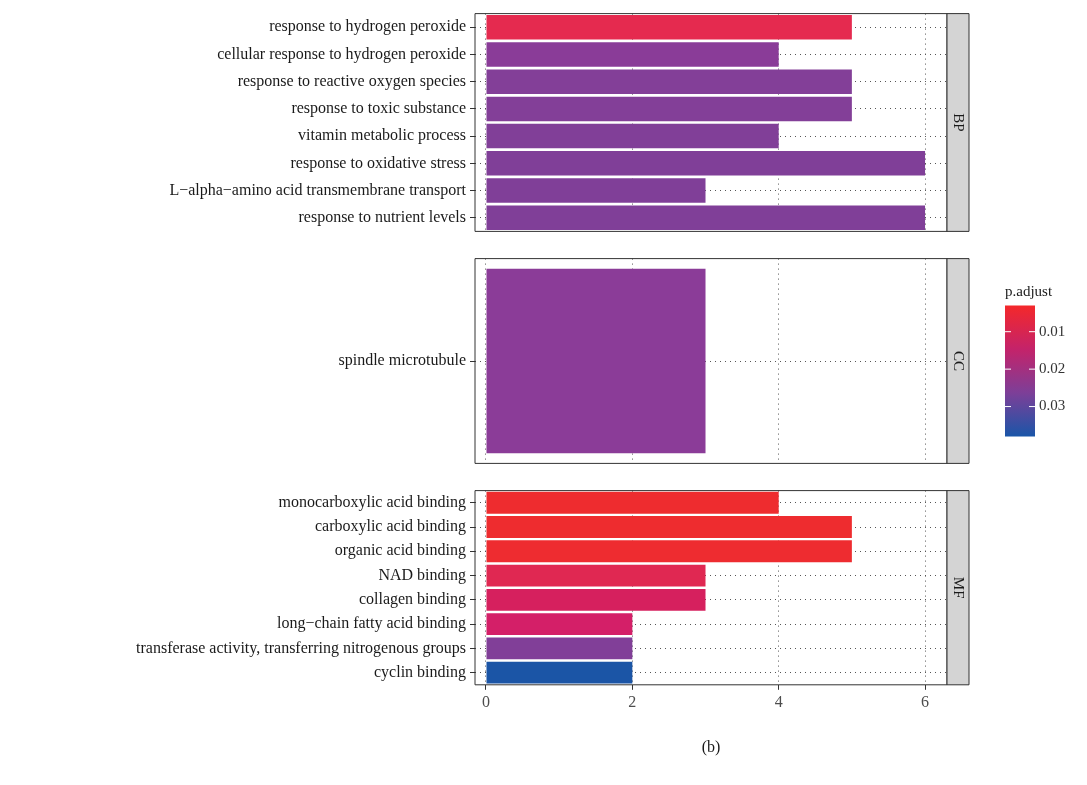 The image size is (1087, 785). Describe the element at coordinates (341, 53) in the screenshot. I see `y-tick-label: cellular response to hydrogen peroxide` at that location.